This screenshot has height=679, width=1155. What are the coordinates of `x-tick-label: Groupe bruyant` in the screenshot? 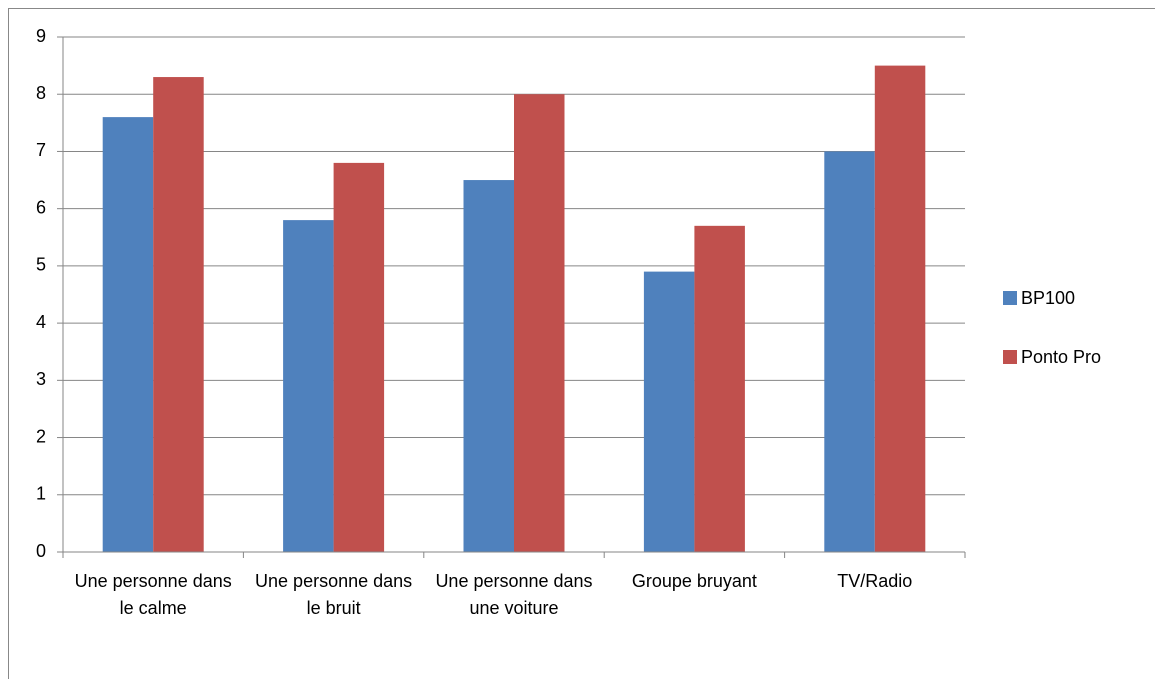 It's located at (694, 581).